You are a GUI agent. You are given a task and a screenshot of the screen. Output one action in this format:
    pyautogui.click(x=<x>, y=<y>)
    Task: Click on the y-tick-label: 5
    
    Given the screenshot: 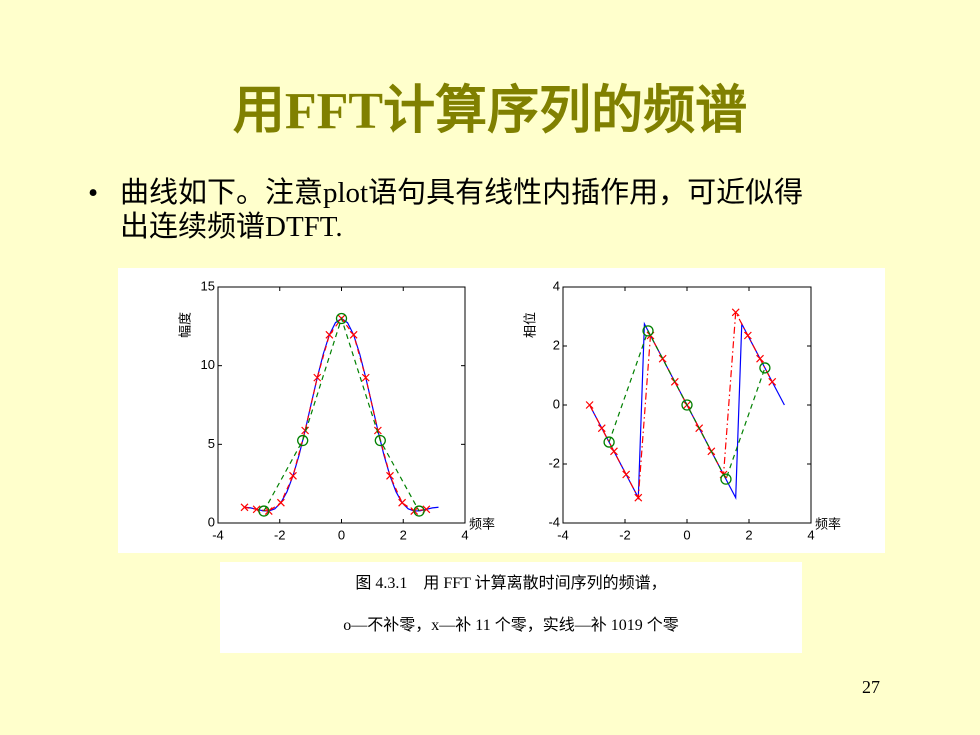 What is the action you would take?
    pyautogui.click(x=211, y=443)
    